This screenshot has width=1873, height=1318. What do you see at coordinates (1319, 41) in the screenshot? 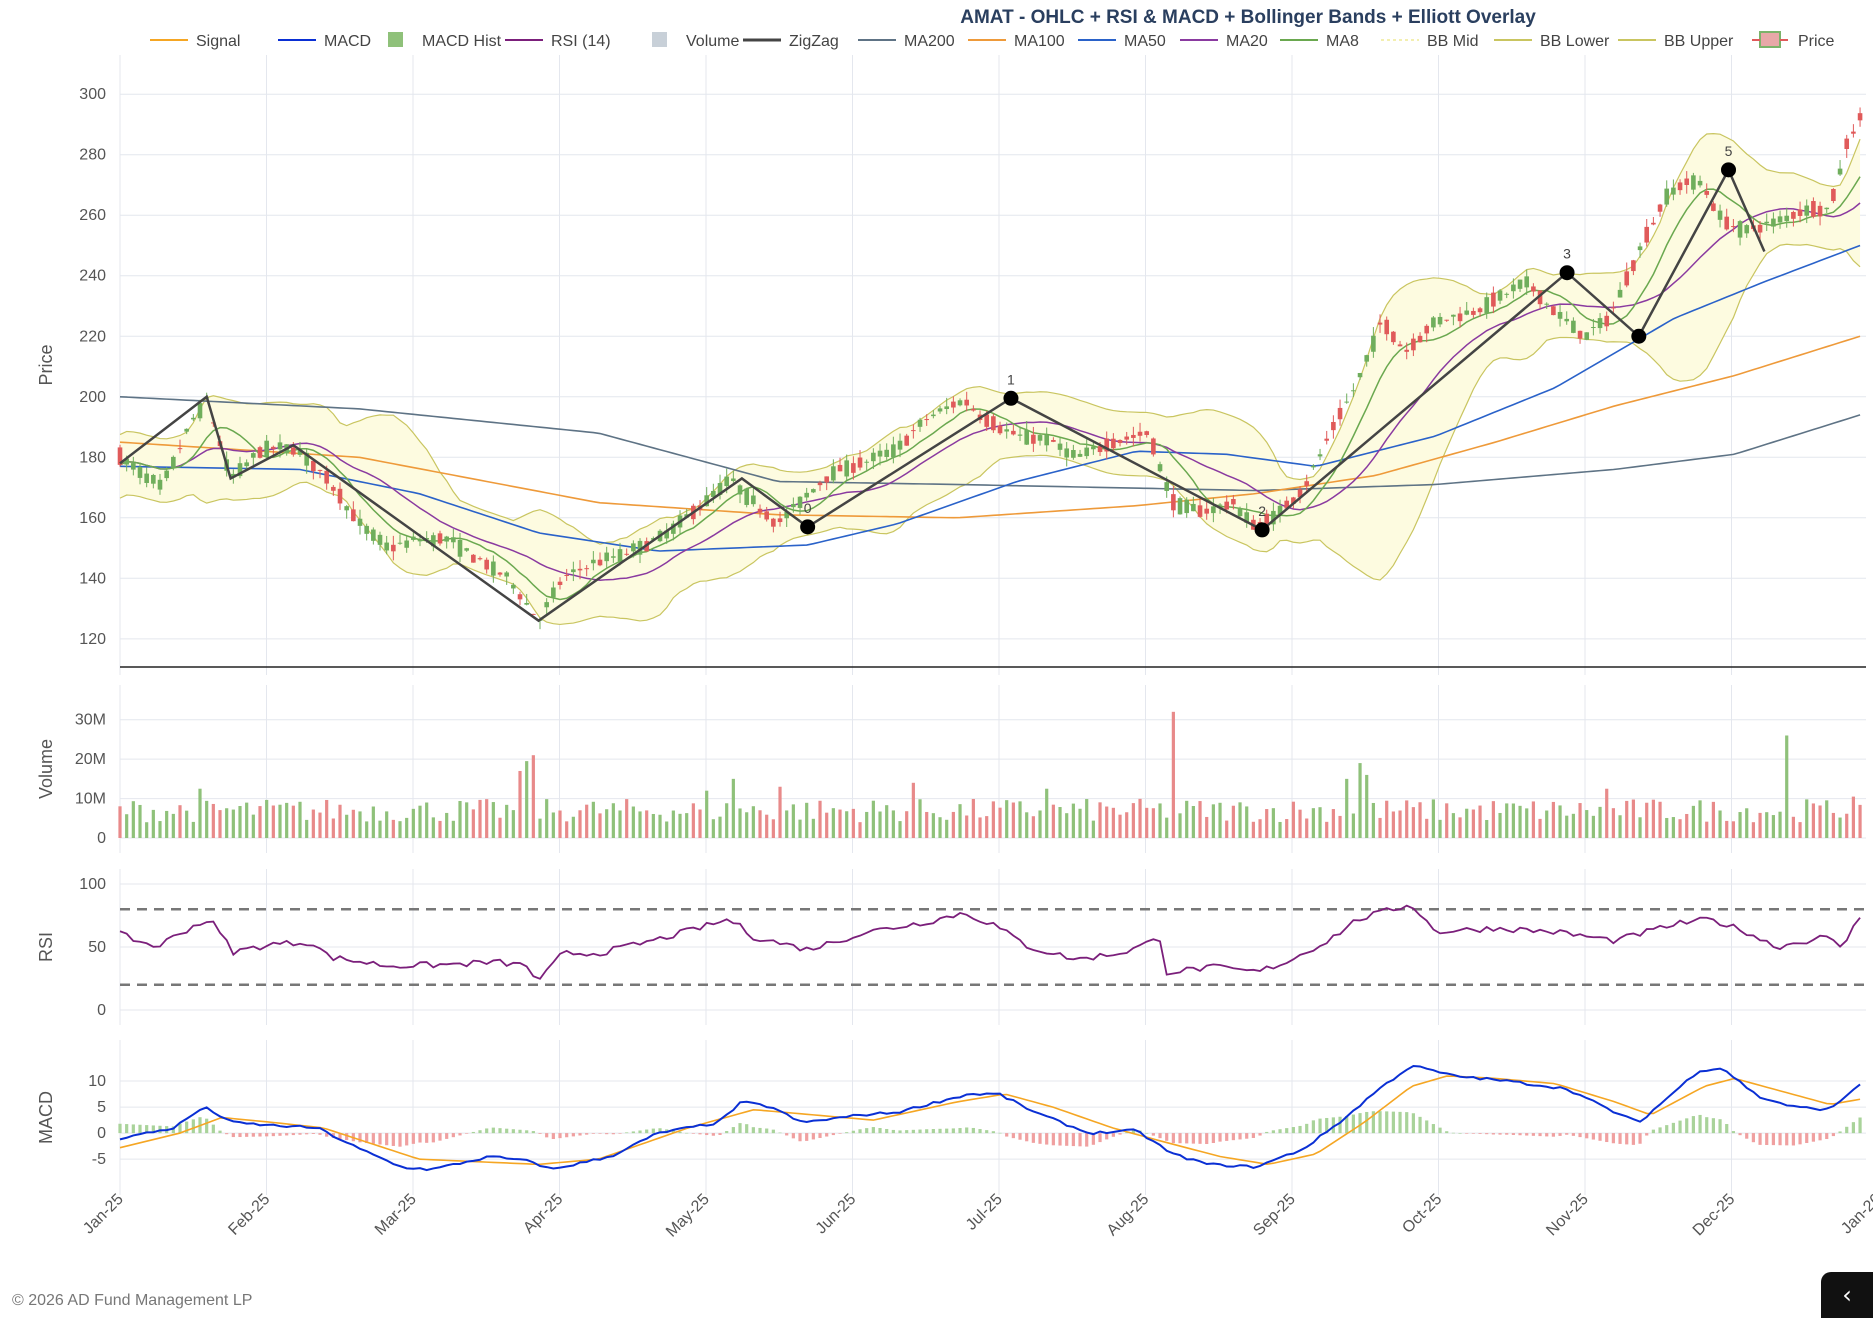
I see `legend-item-ma8: MA8` at bounding box center [1319, 41].